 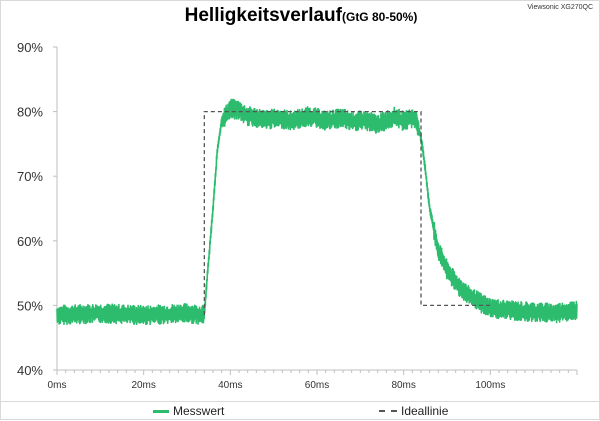 What do you see at coordinates (388, 411) in the screenshot?
I see `legend-swatch-ideallinie` at bounding box center [388, 411].